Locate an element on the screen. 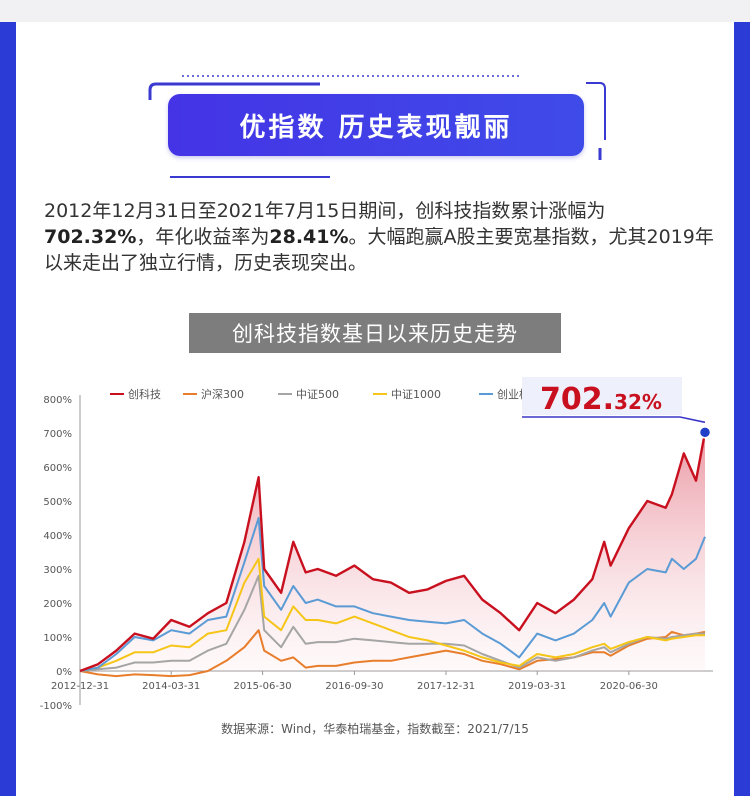  callout-line is located at coordinates (614, 420).